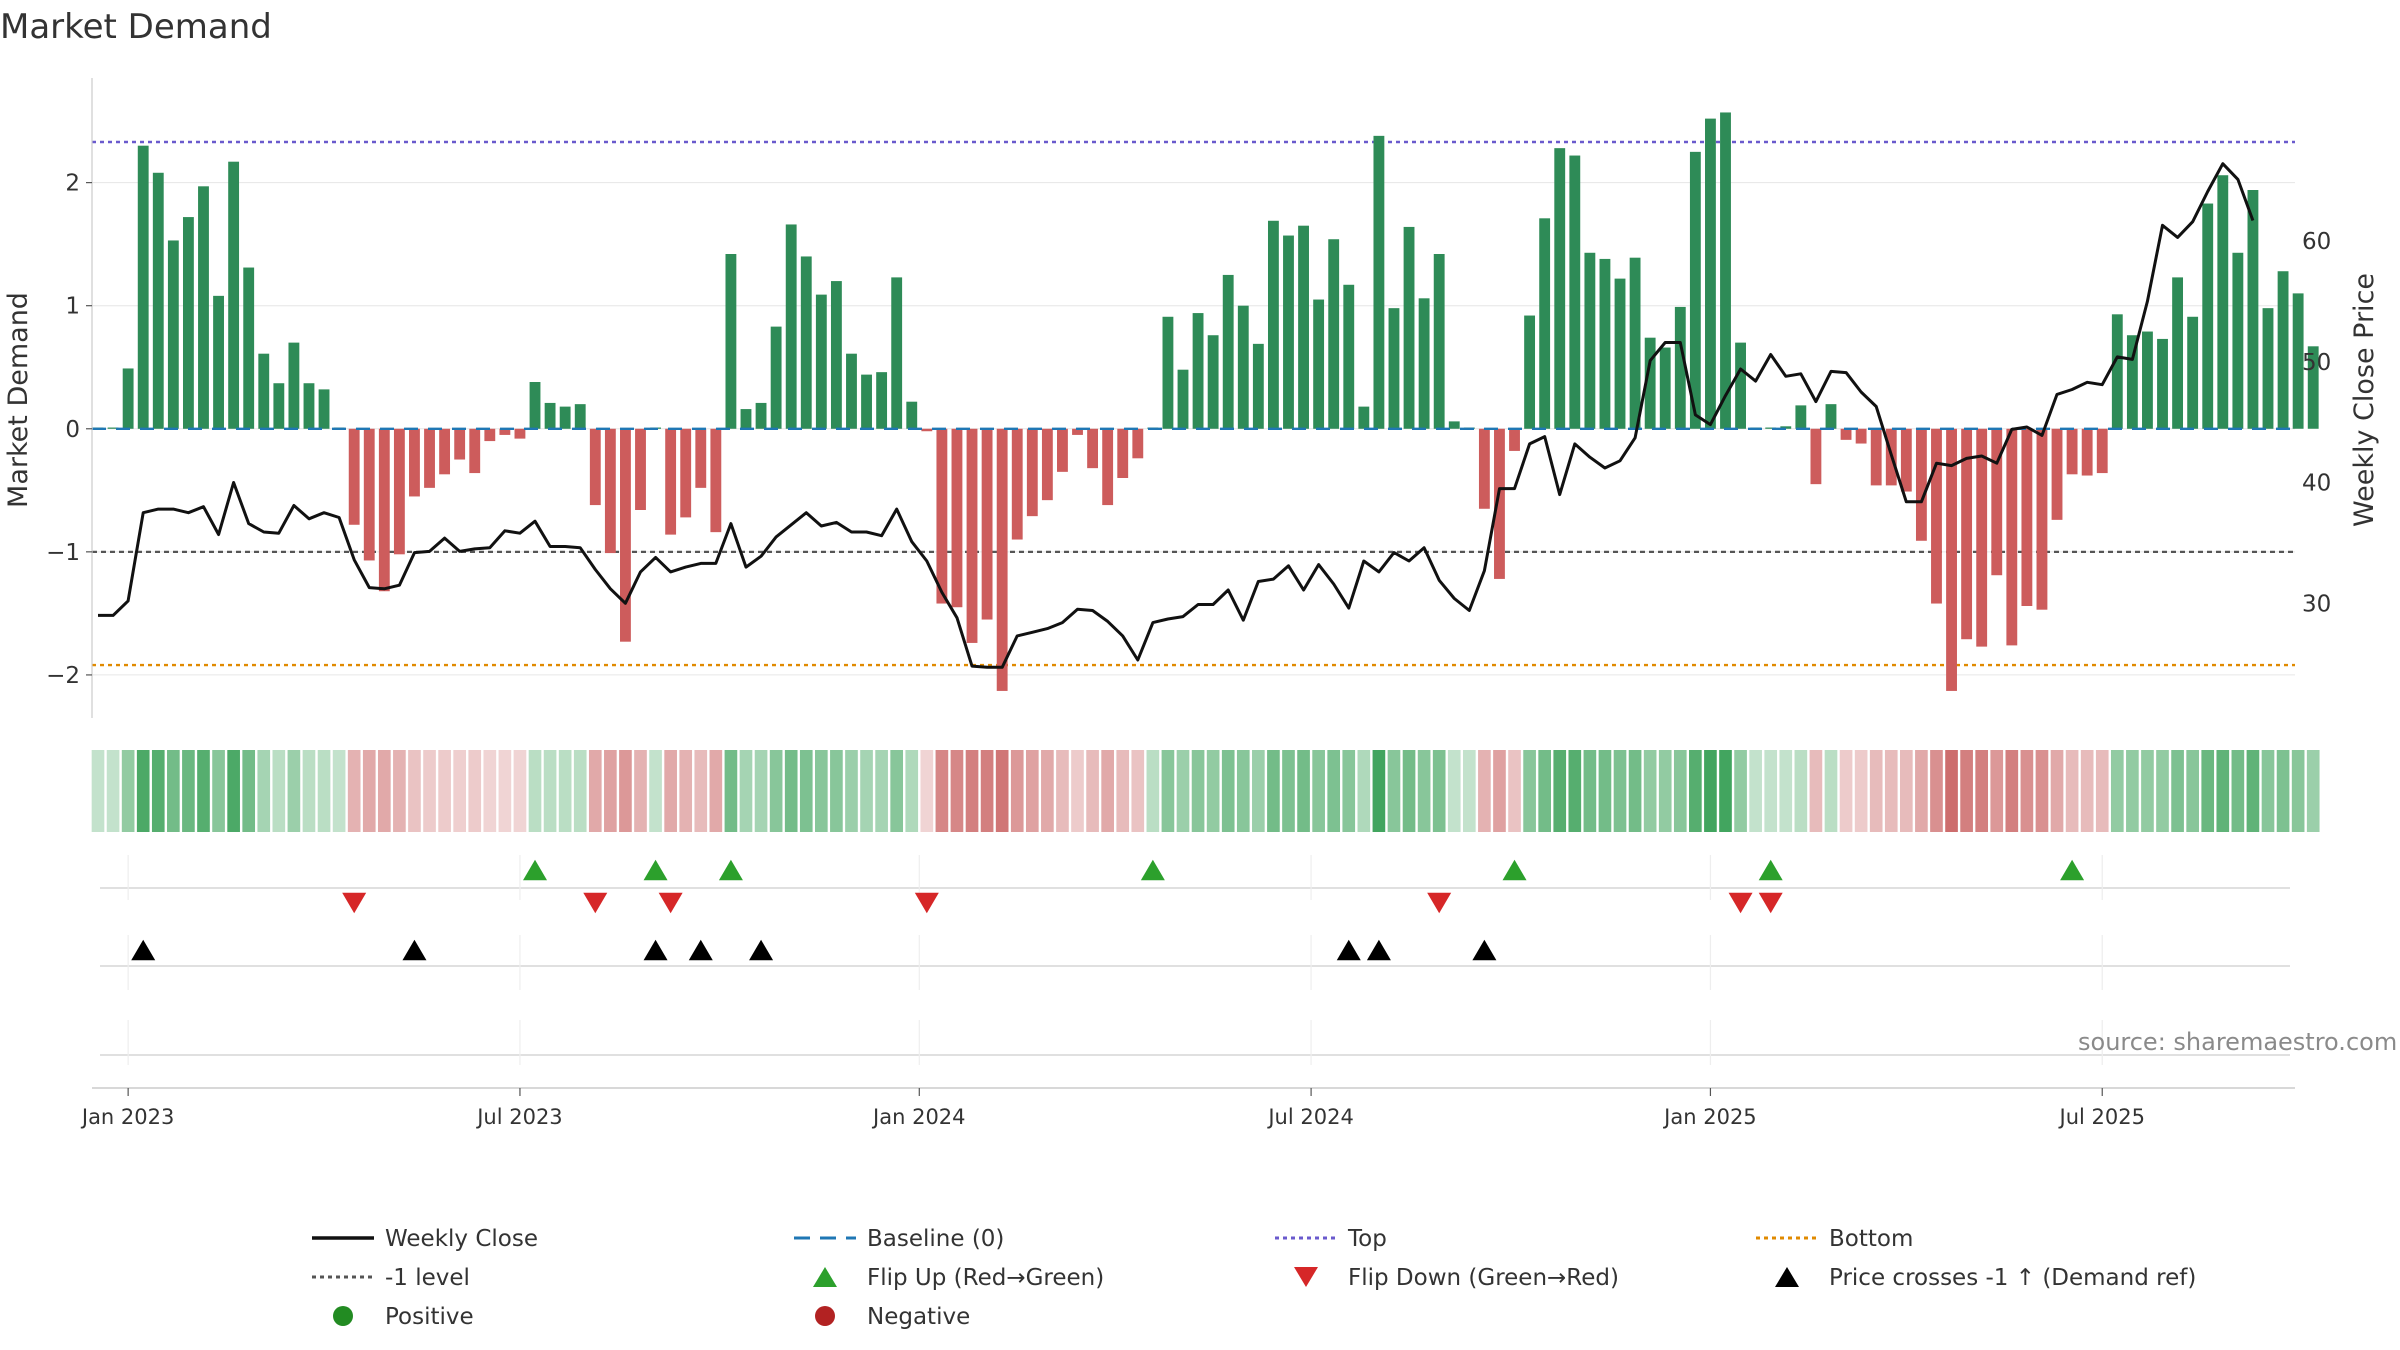 Image resolution: width=2400 pixels, height=1350 pixels. Describe the element at coordinates (825, 1277) in the screenshot. I see `legend-swatch-triangle-up` at that location.